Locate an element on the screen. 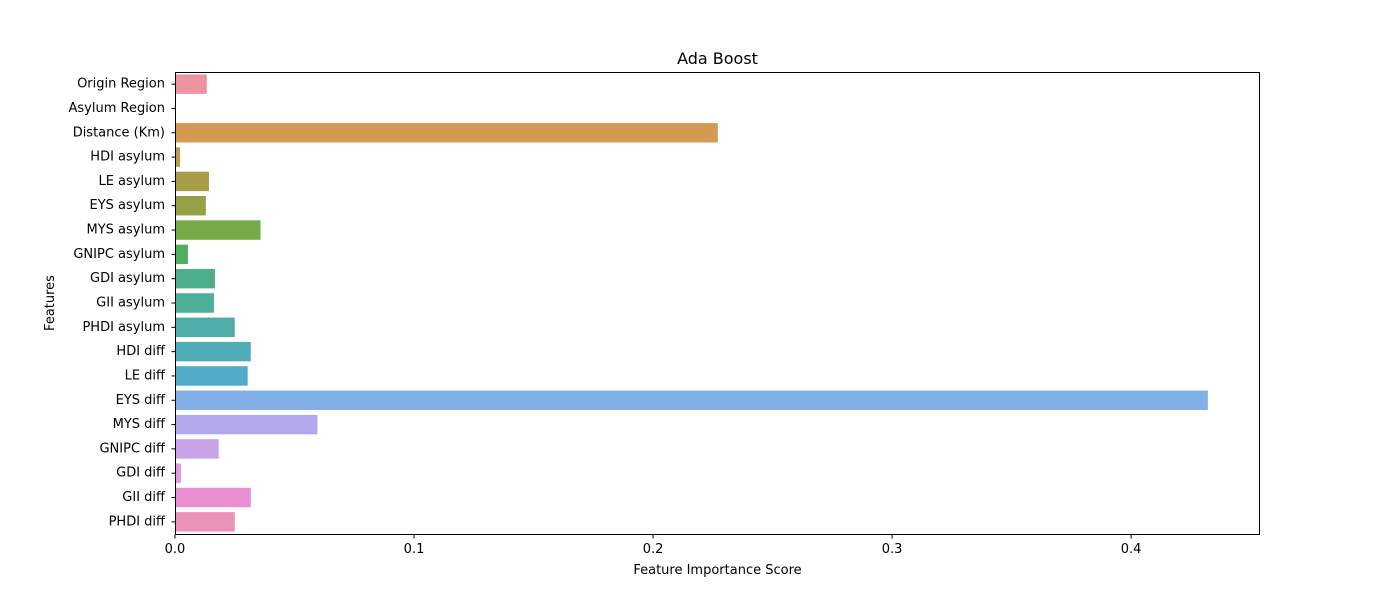 This screenshot has width=1400, height=600. x-axis: 0.0 0.1 0.2 0.3 0.4 is located at coordinates (653, 545).